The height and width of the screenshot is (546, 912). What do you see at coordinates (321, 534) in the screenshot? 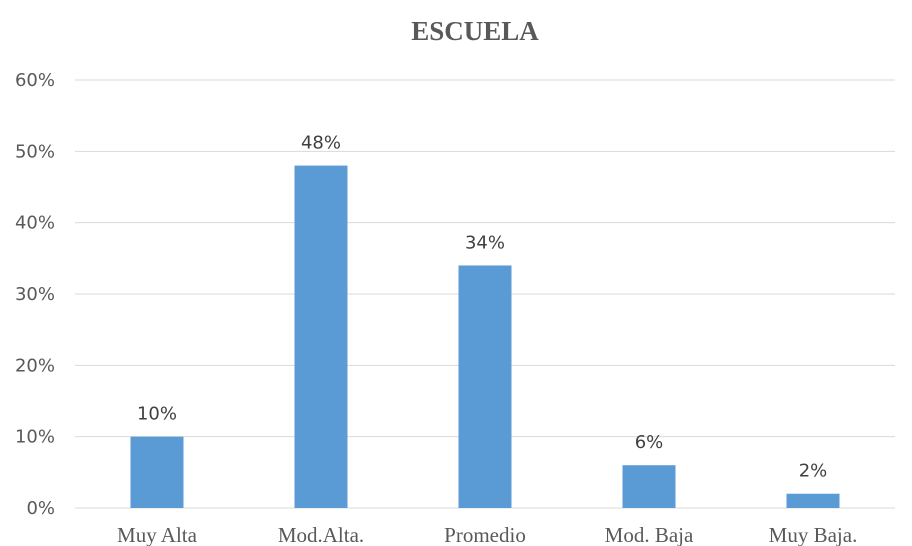
I see `x-tick-label: Mod.Alta.` at bounding box center [321, 534].